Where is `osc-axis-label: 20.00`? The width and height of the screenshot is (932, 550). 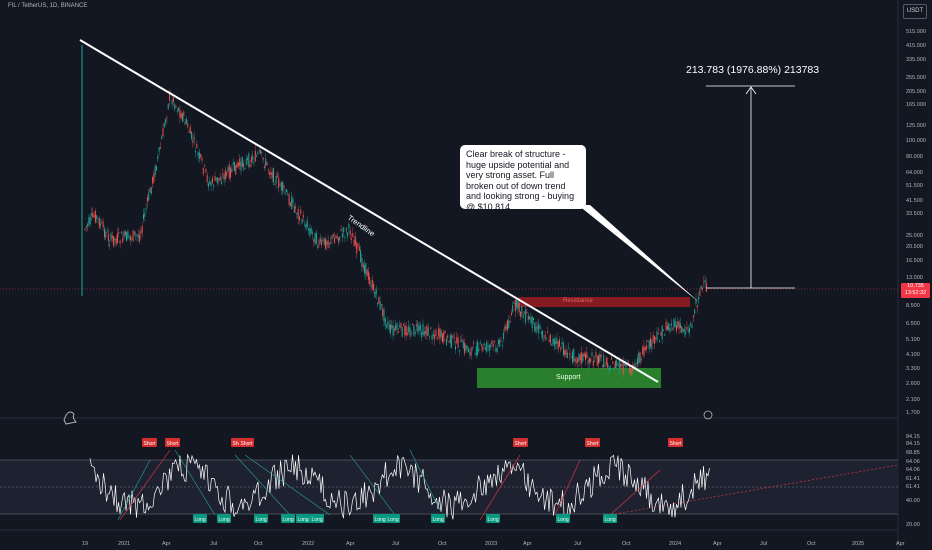 osc-axis-label: 20.00 is located at coordinates (913, 525).